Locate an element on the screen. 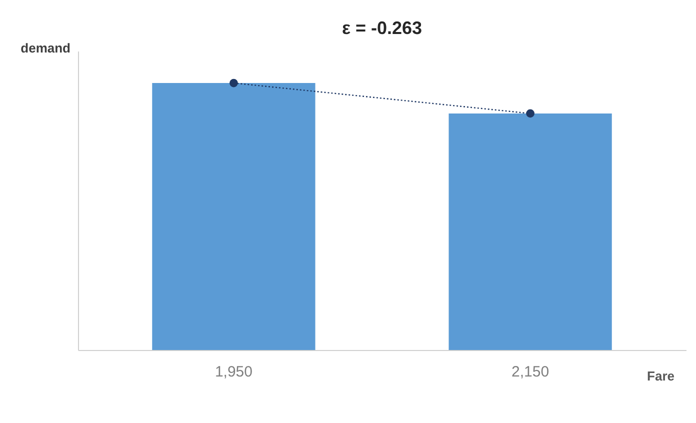 The width and height of the screenshot is (696, 423). chart-title: ε = -0.263 is located at coordinates (382, 28).